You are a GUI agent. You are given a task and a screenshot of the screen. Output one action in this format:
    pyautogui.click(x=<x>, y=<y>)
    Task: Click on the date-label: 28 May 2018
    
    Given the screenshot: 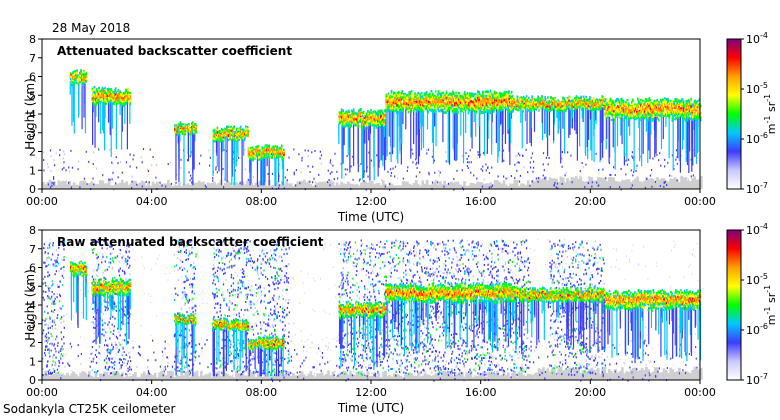 What is the action you would take?
    pyautogui.click(x=91, y=28)
    